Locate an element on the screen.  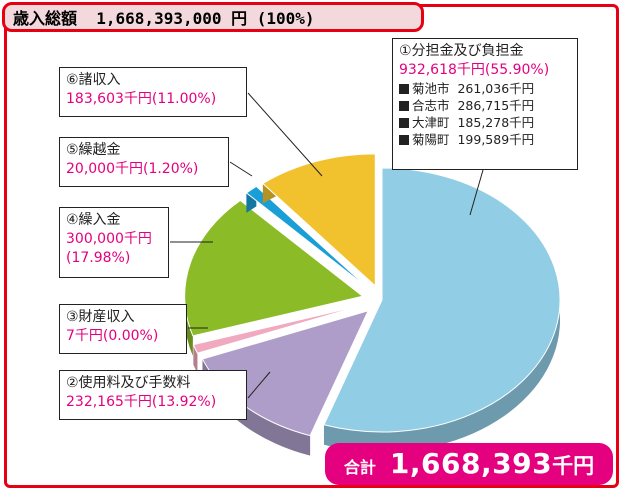
label-box-slice-5: ⑤繰越金 20,000千円(1.20%) is located at coordinates (144, 162).